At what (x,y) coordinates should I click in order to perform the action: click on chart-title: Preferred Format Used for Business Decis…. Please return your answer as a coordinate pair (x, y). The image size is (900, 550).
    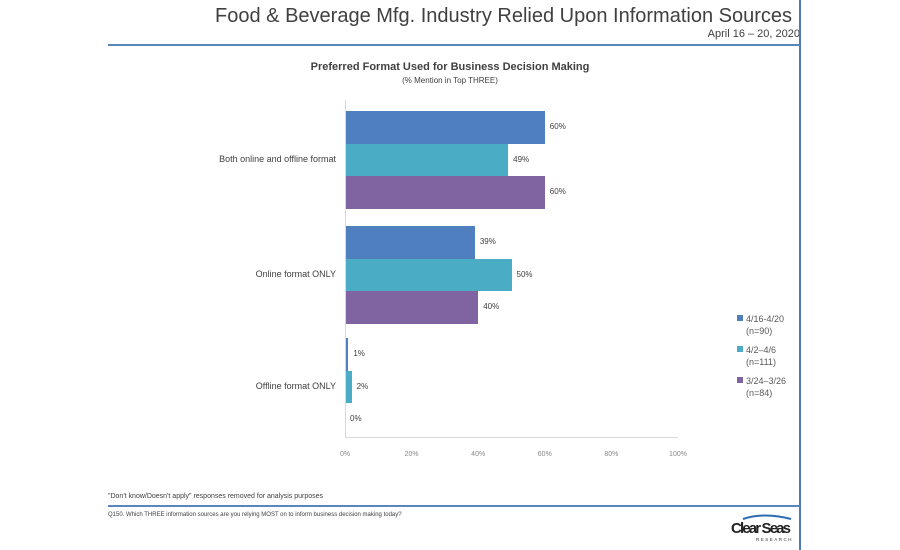
    Looking at the image, I should click on (450, 67).